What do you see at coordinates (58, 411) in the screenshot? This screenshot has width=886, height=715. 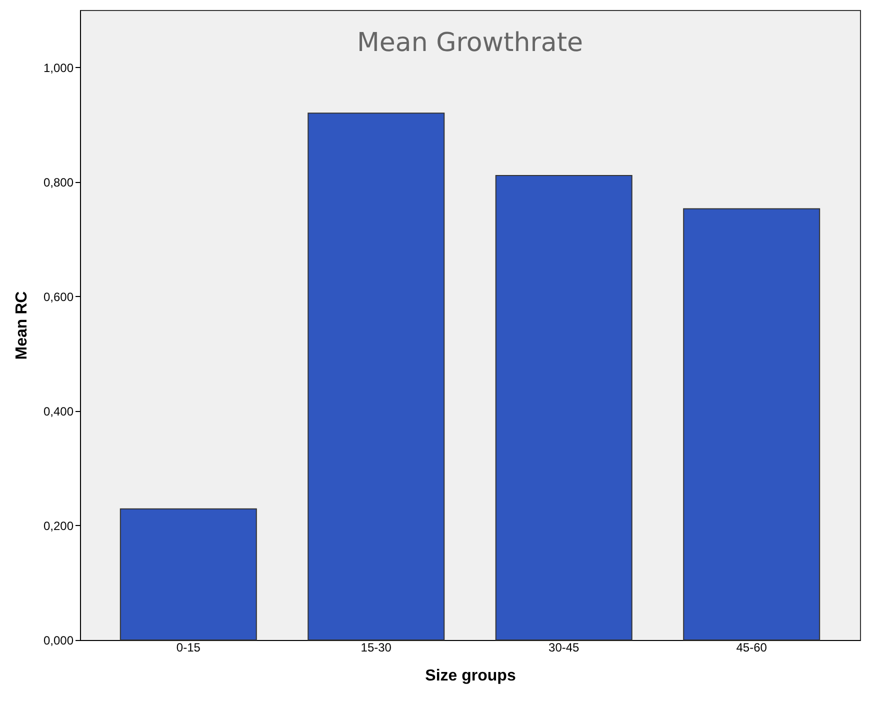 I see `y-tick-label: 0,400` at bounding box center [58, 411].